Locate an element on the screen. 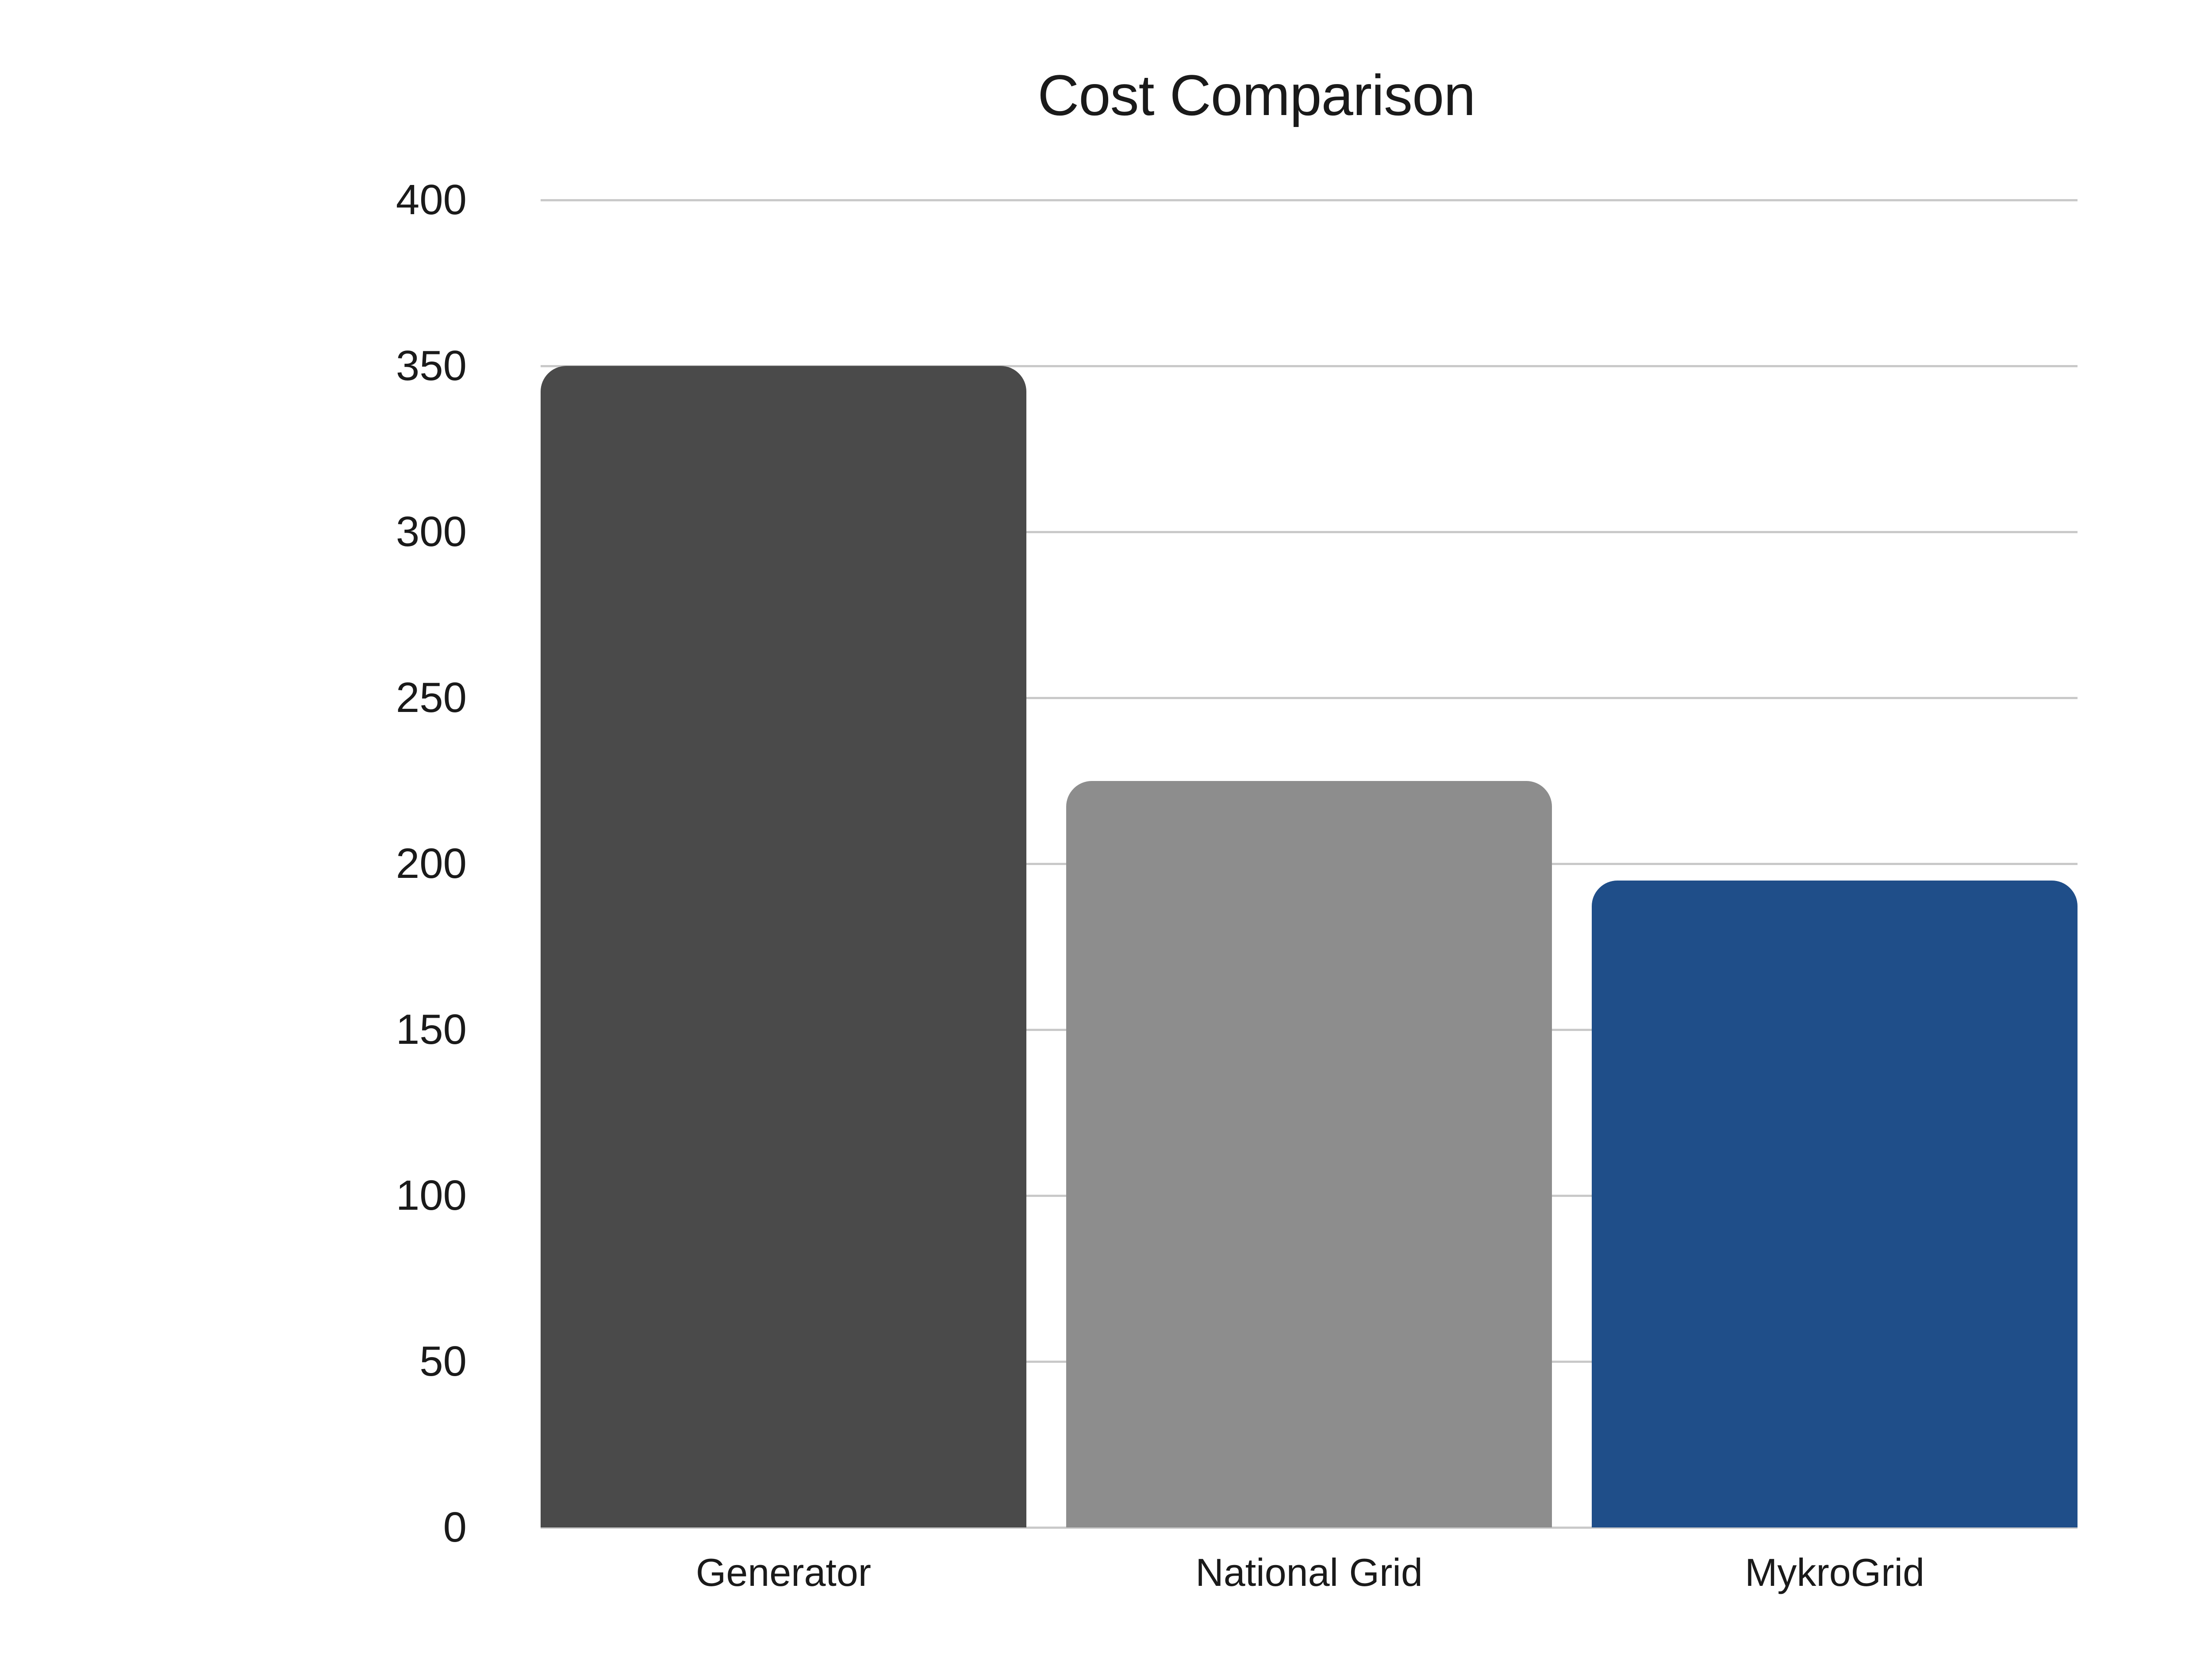 Image resolution: width=2212 pixels, height=1677 pixels. y-axis-tick-label: 100 is located at coordinates (431, 1195).